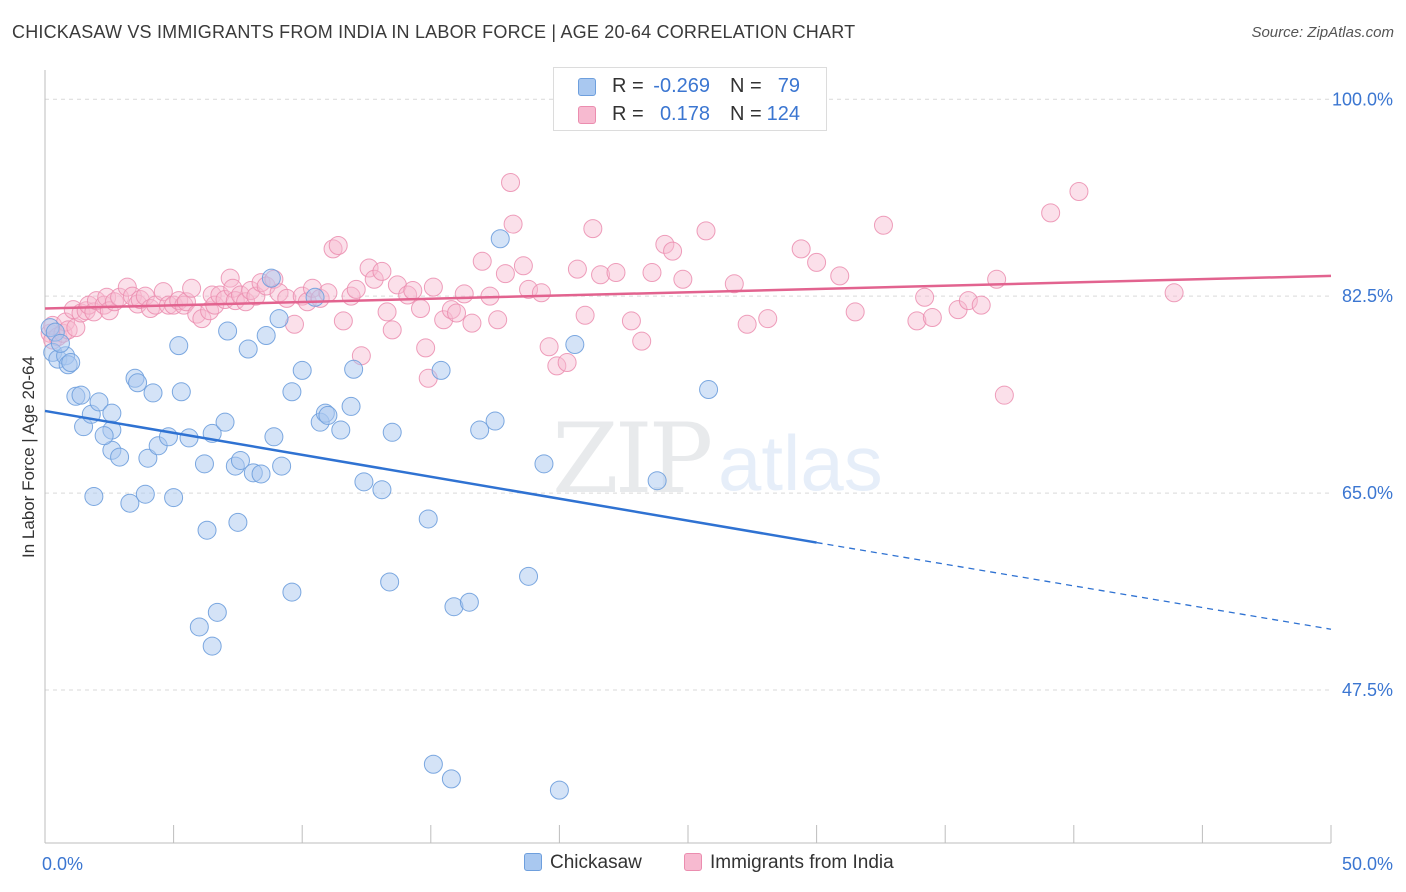  I want to click on y-tick-label: 100.0%, so click(1362, 99).